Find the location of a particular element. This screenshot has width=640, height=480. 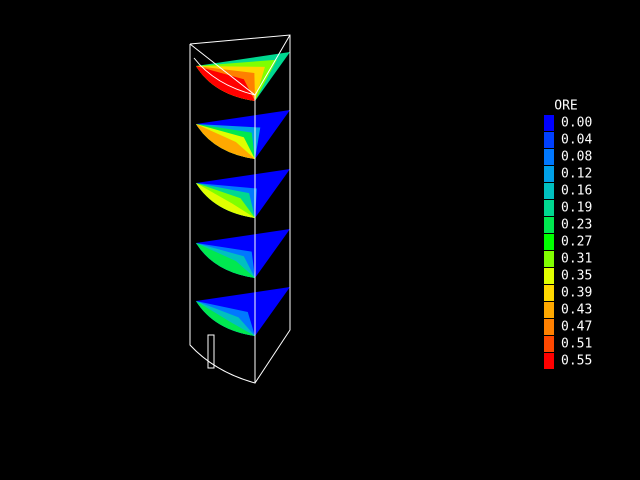

legend-label: 0.04 is located at coordinates (576, 140).